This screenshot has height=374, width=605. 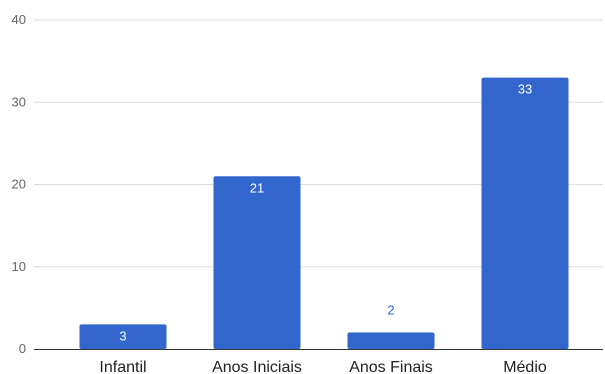 I want to click on x-tick-label: Médio, so click(x=525, y=366).